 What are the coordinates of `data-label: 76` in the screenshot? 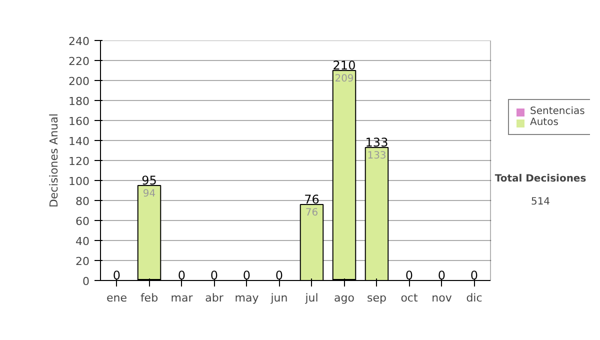 It's located at (311, 213).